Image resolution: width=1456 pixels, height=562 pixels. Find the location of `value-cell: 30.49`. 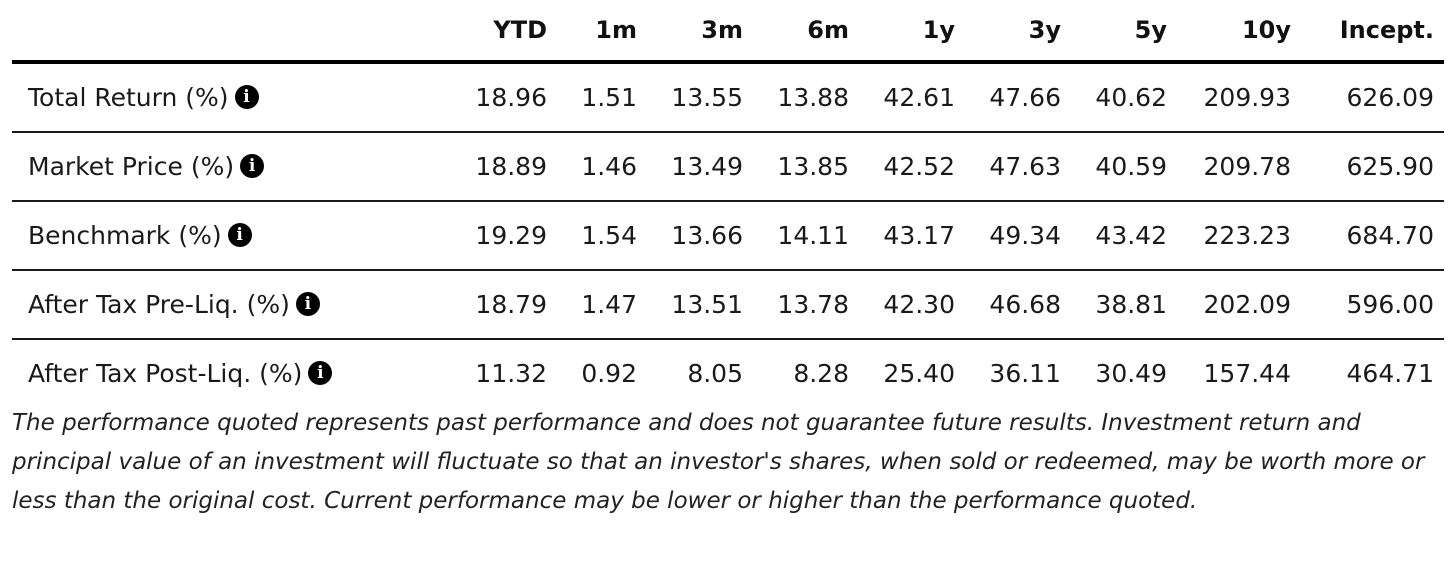

value-cell: 30.49 is located at coordinates (1131, 373).